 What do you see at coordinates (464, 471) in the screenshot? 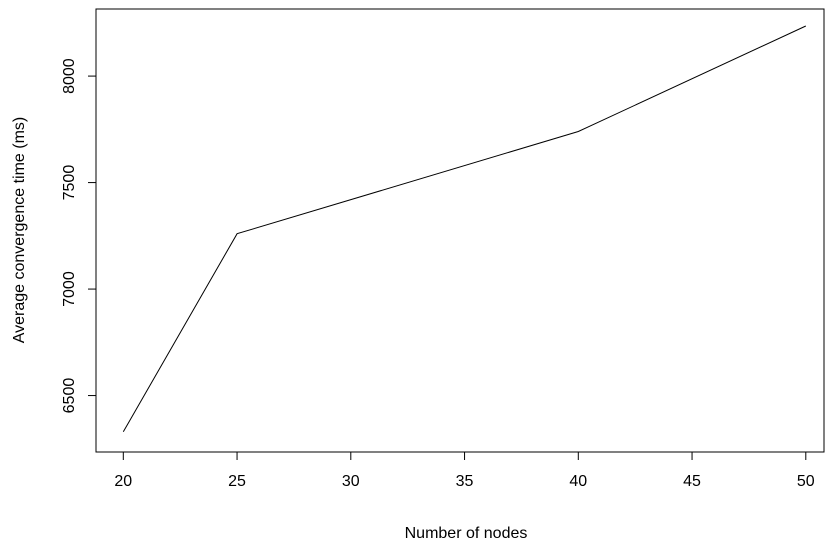
I see `x-axis: 20 25 30 35 40 45 50` at bounding box center [464, 471].